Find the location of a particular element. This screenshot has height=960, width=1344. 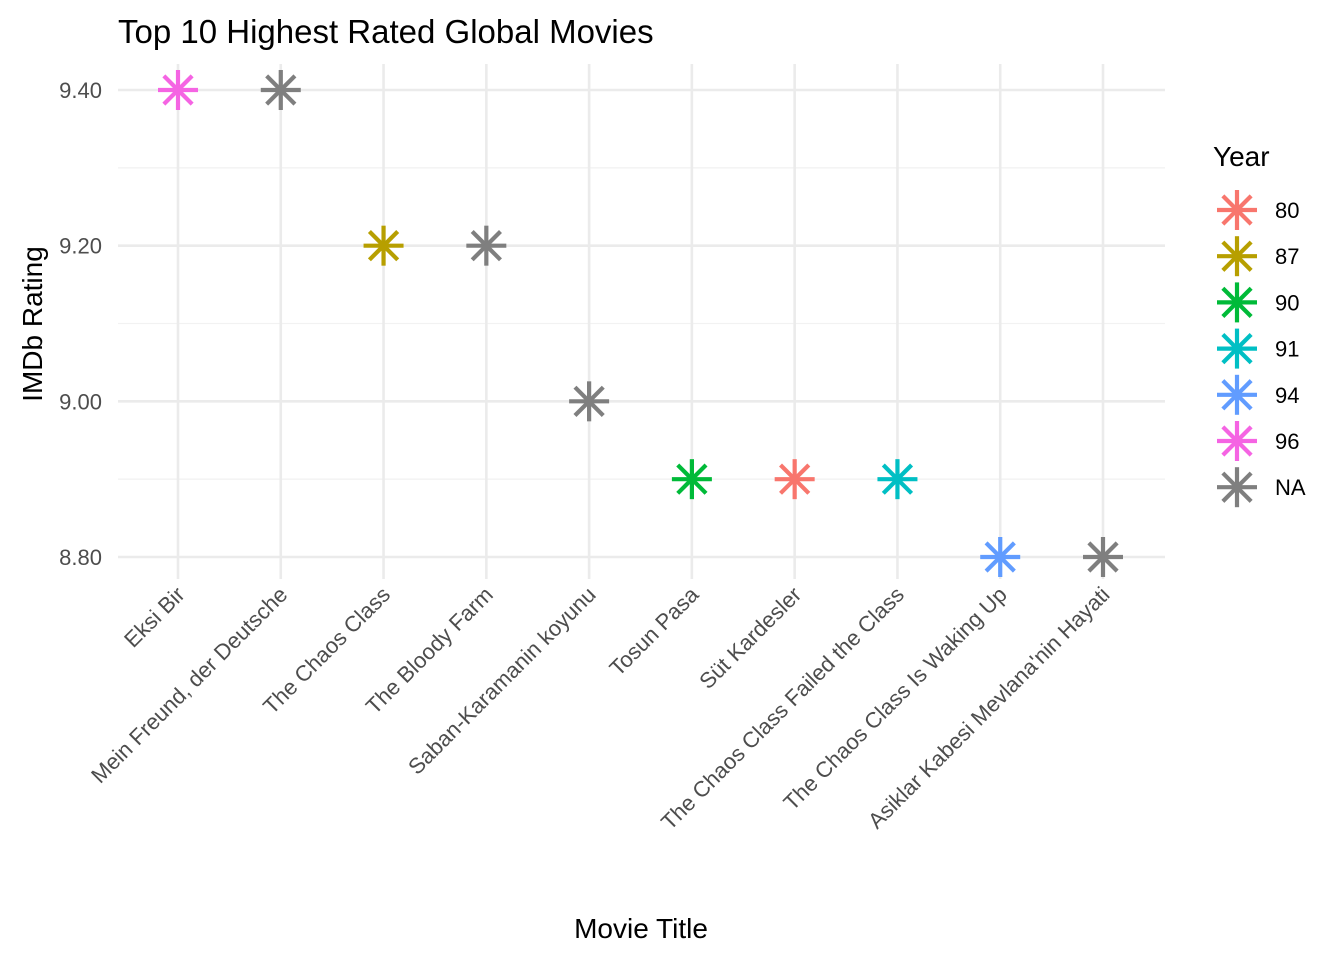

y-axis-ticks: 8.80 9.00 9.20 9.40 is located at coordinates (80, 324).